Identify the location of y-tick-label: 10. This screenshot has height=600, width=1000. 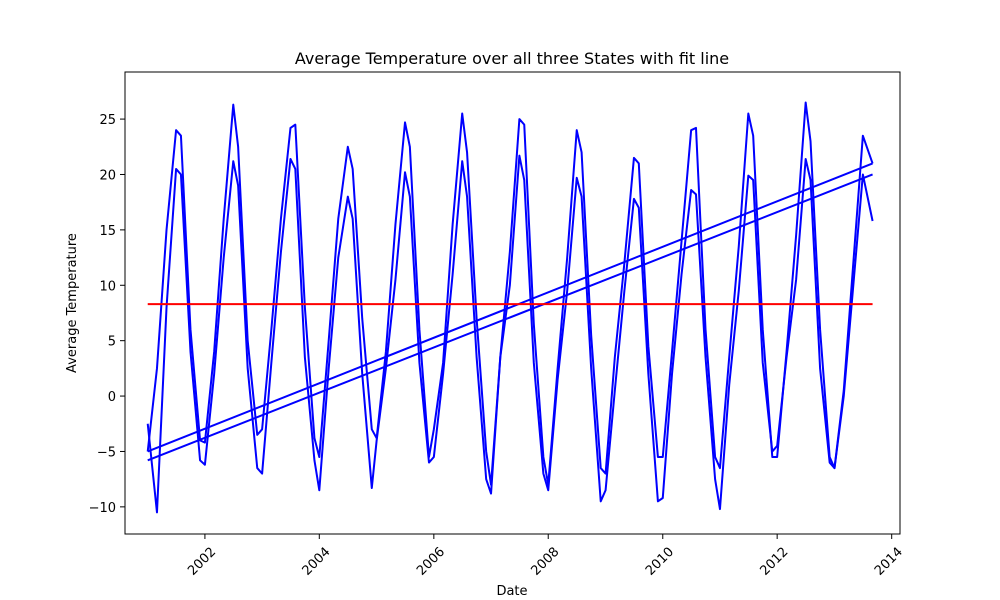
(107, 286).